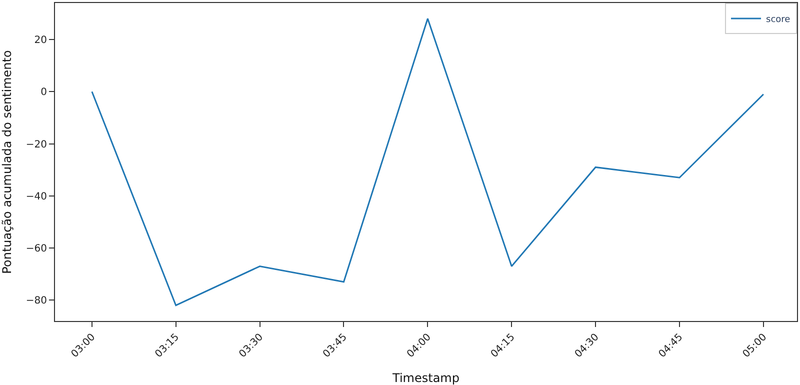  I want to click on y-tick-label: −60, so click(36, 249).